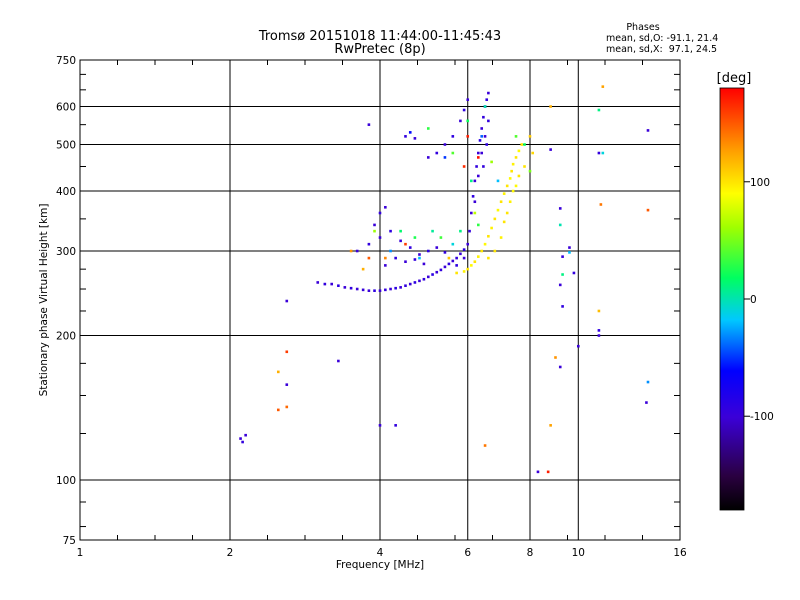 Image resolution: width=800 pixels, height=600 pixels. Describe the element at coordinates (642, 27) in the screenshot. I see `phases-heading: Phases` at that location.